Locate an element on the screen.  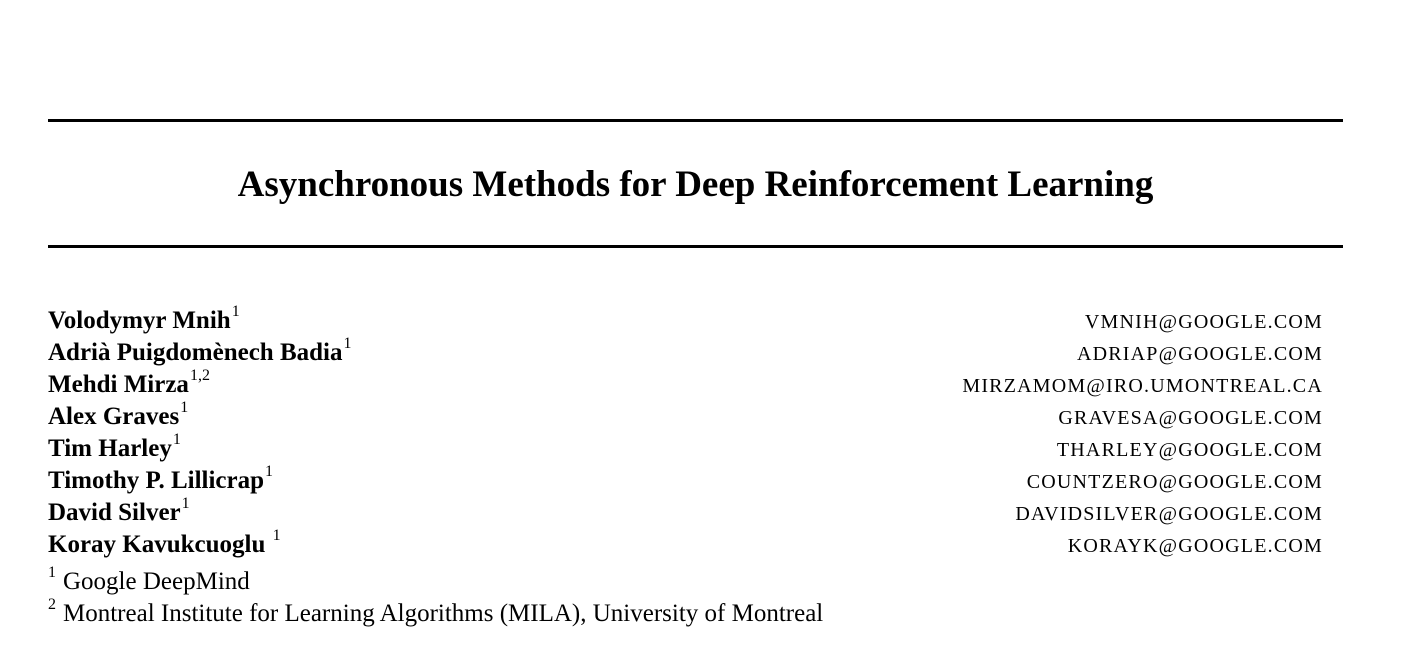
title-top-rule is located at coordinates (695, 120).